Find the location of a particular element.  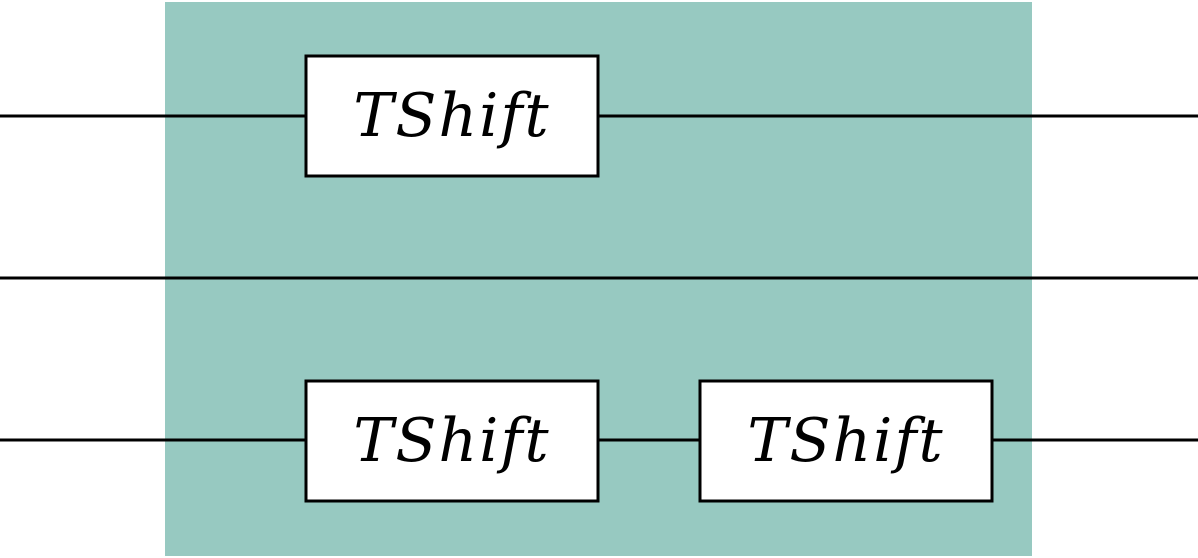

gate-tshift-2: TShift is located at coordinates (452, 441).